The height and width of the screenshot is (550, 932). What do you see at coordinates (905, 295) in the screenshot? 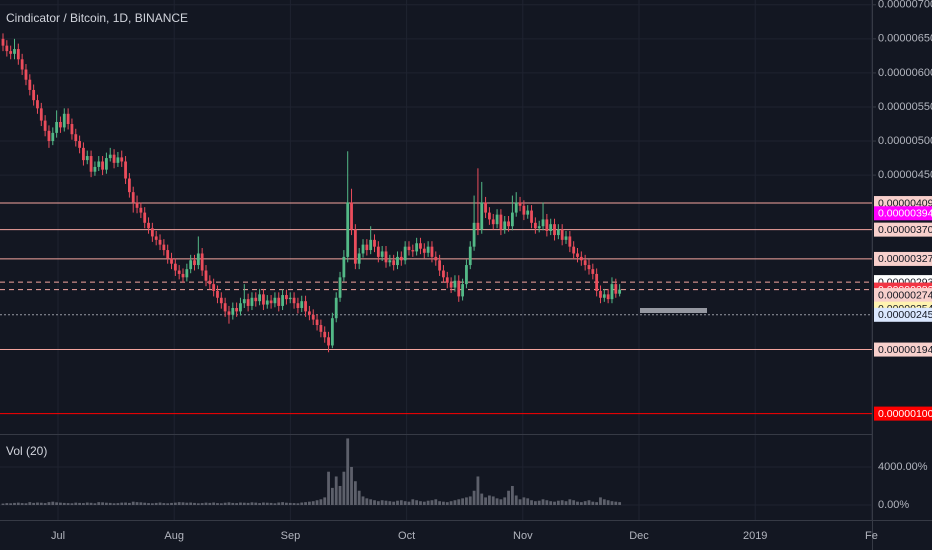
I see `price-label: 0.00000274` at bounding box center [905, 295].